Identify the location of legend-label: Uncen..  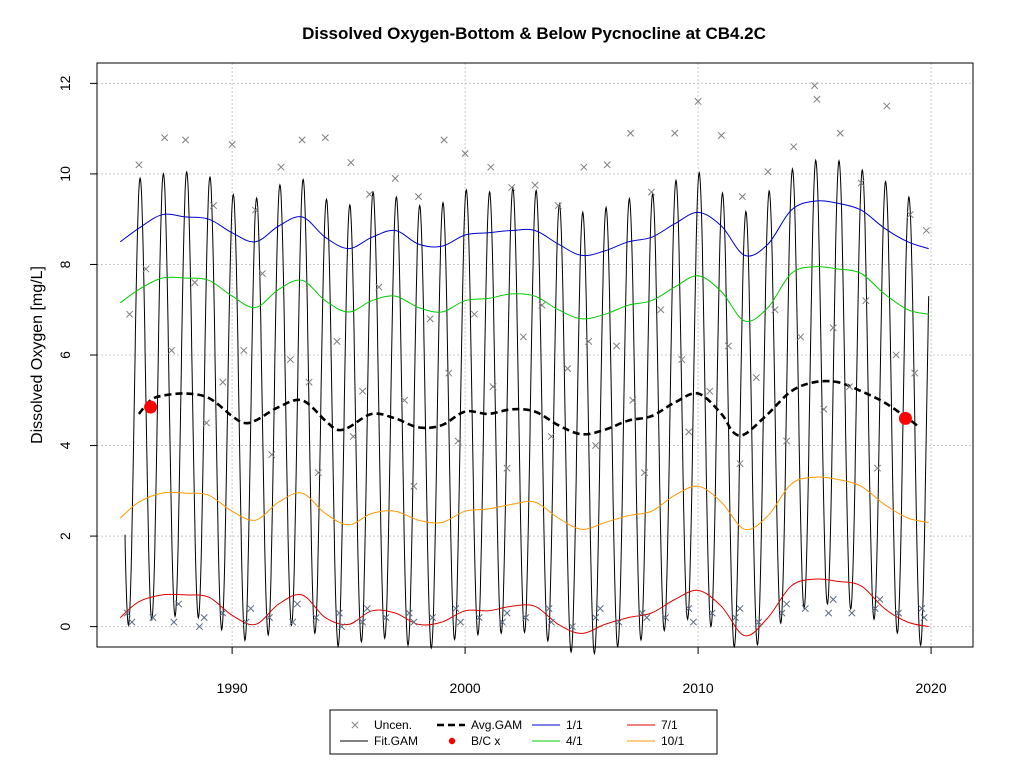
(393, 725).